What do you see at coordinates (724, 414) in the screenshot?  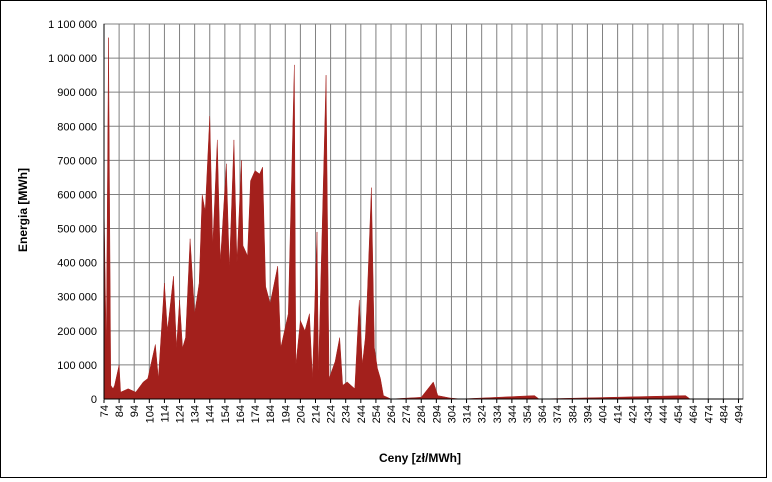 I see `x-tick-label: 484` at bounding box center [724, 414].